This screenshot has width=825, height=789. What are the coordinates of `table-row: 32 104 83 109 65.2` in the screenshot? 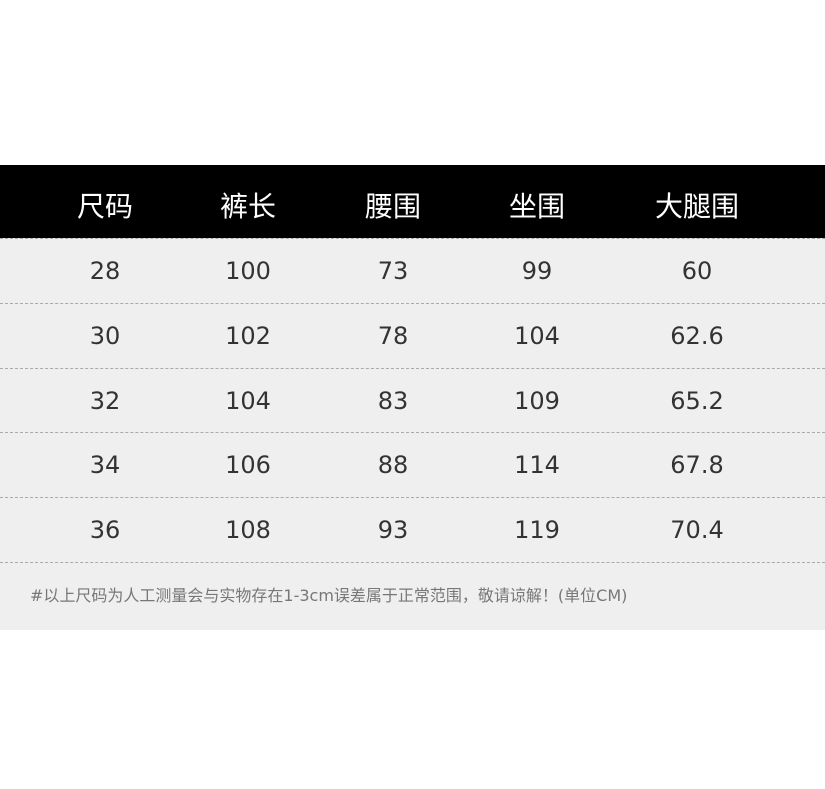 It's located at (412, 400).